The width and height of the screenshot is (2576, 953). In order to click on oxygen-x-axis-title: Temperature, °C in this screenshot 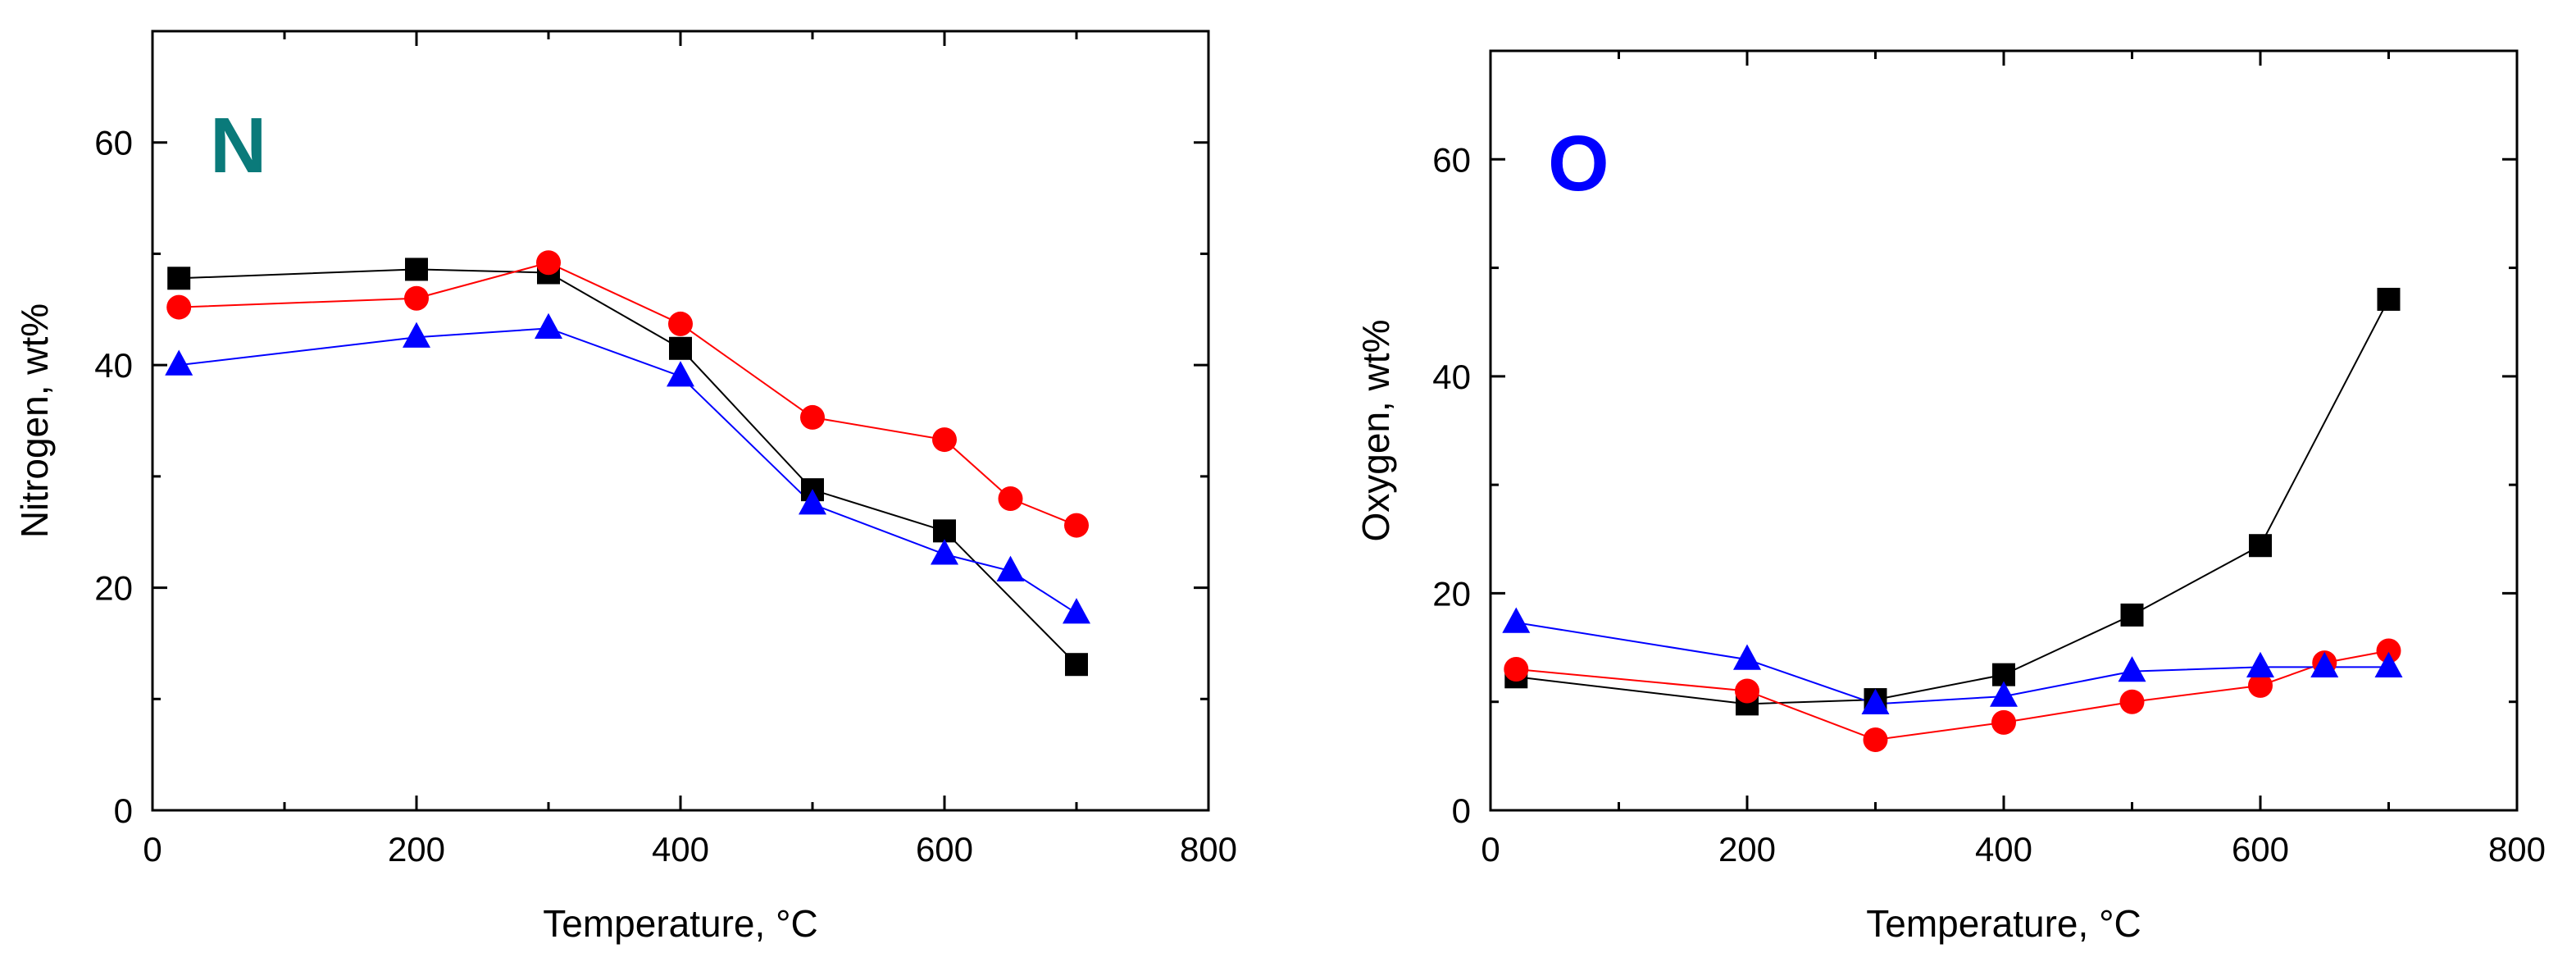, I will do `click(2004, 923)`.